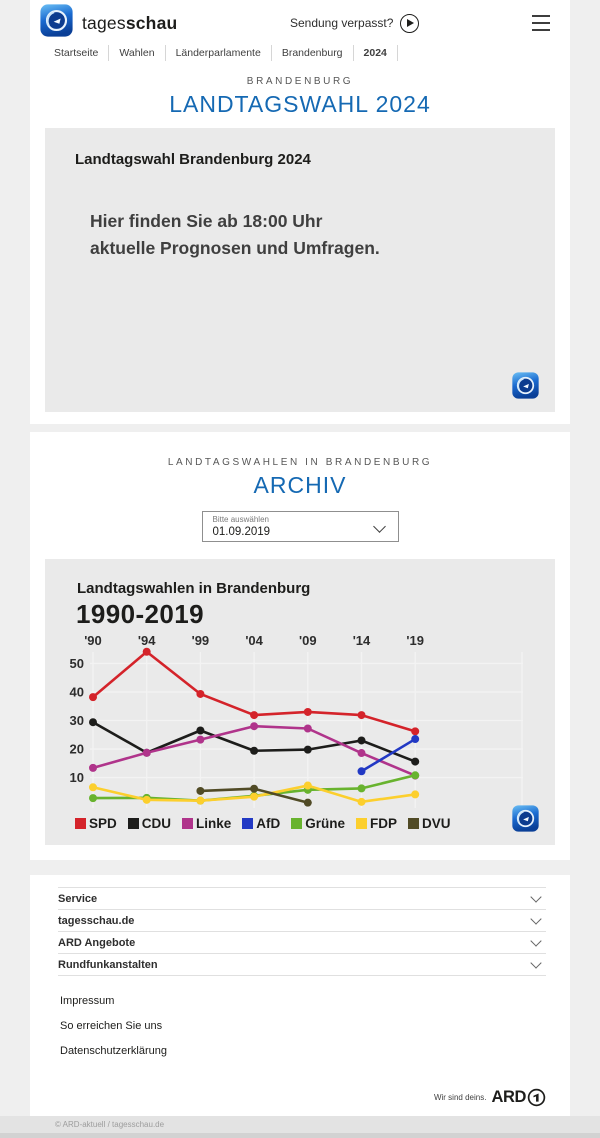  Describe the element at coordinates (254, 640) in the screenshot. I see `svg-text: '04` at that location.